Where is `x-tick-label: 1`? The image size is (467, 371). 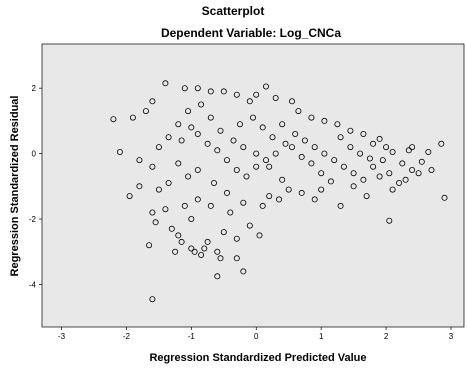 x-tick-label: 1 is located at coordinates (321, 336).